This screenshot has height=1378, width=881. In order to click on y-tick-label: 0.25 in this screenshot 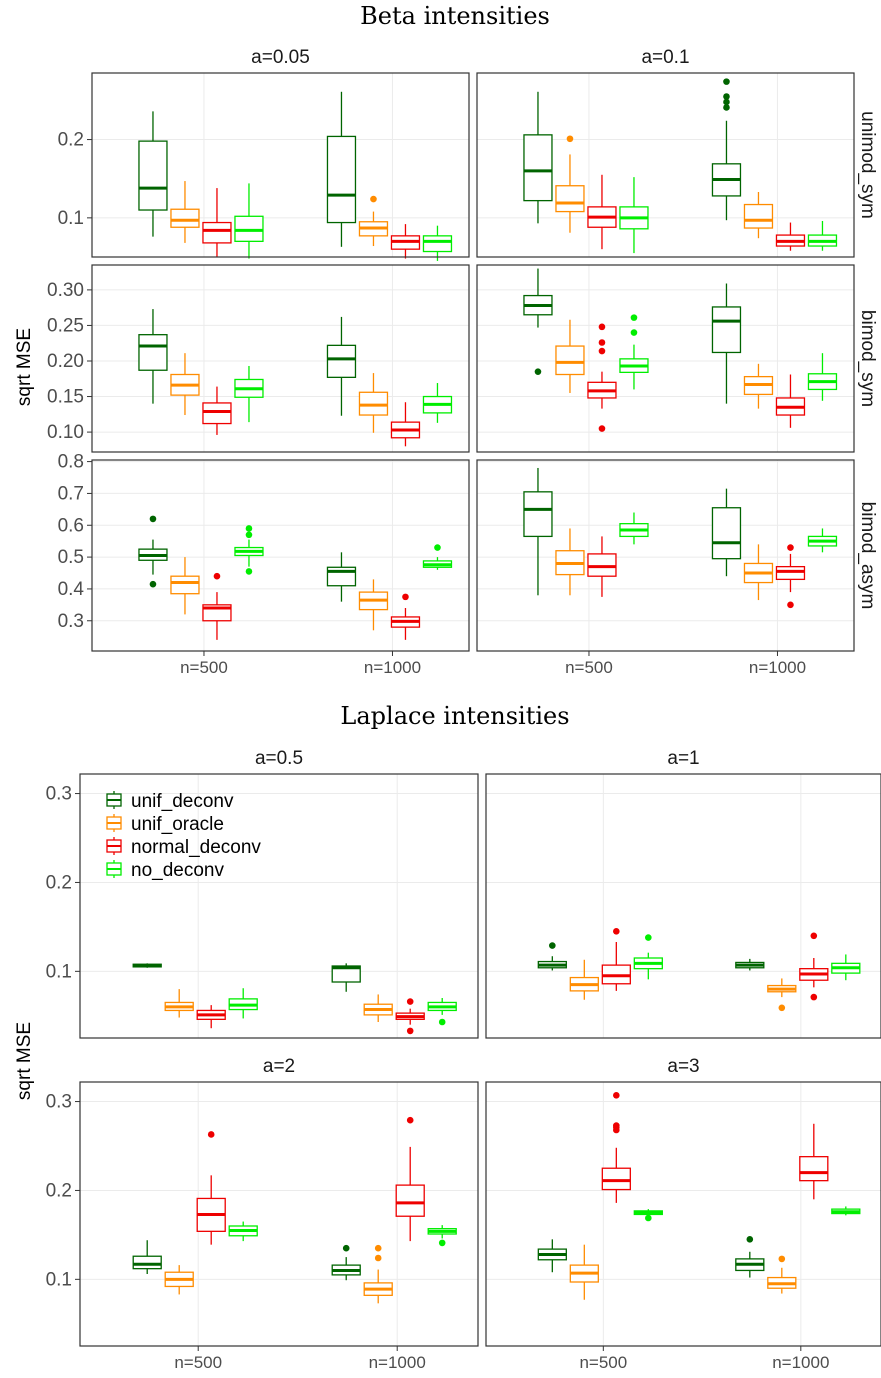, I will do `click(65, 325)`.